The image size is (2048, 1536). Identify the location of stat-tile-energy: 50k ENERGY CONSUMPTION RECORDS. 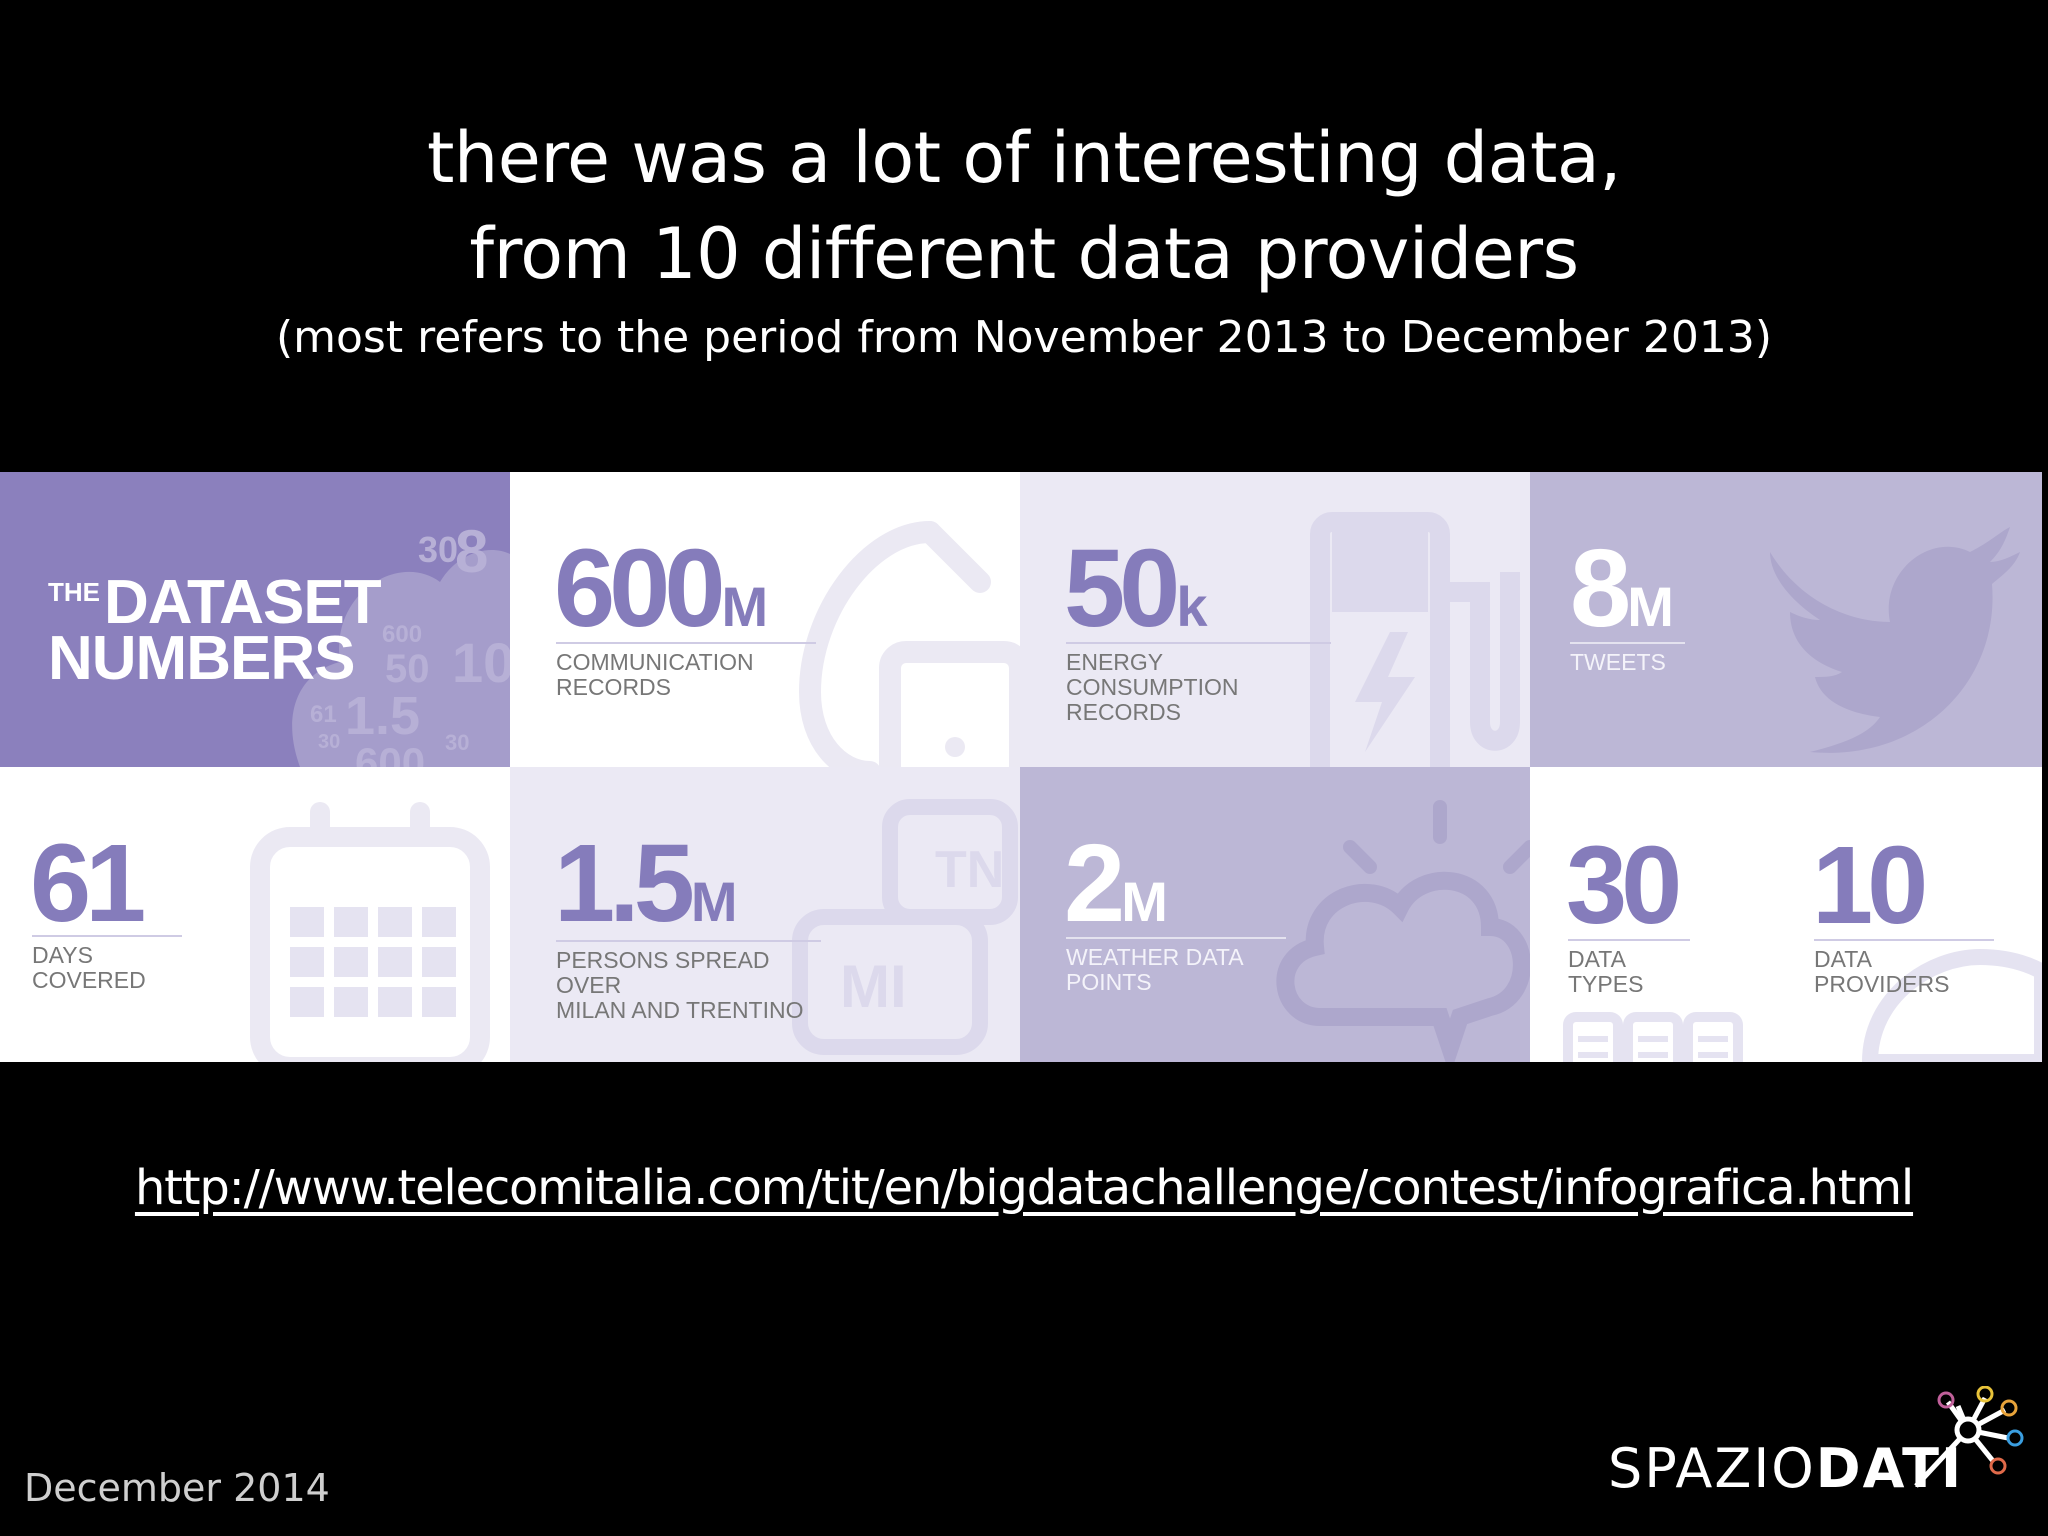
(1275, 619).